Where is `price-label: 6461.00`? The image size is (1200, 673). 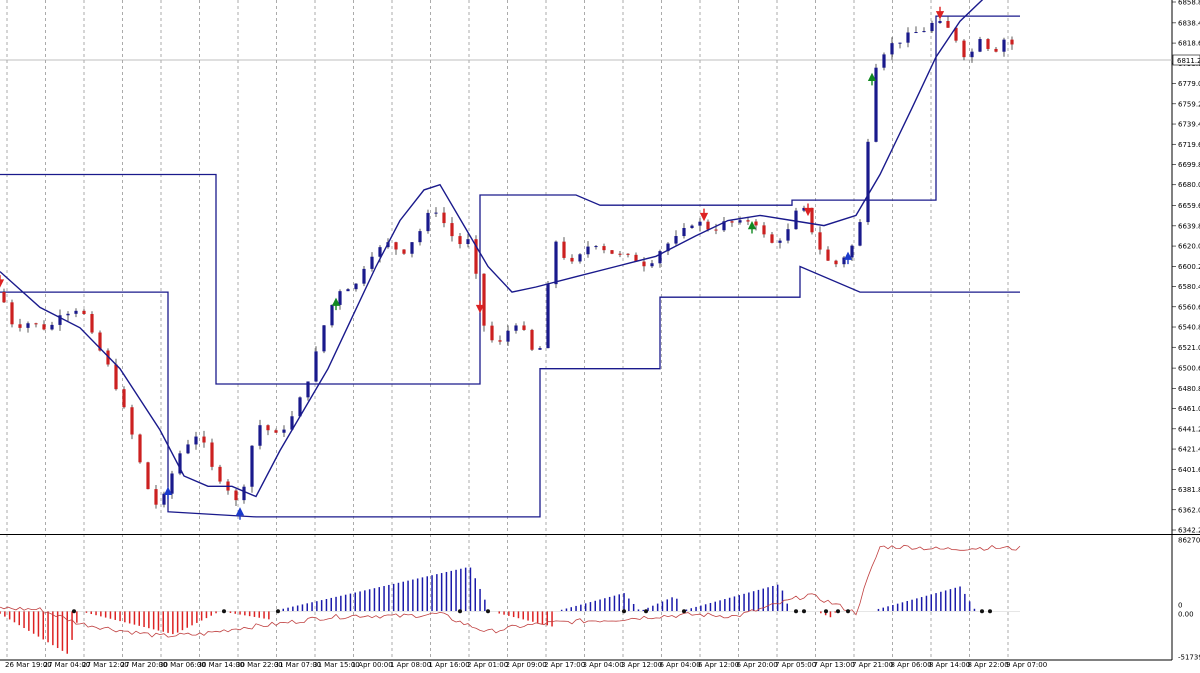 price-label: 6461.00 is located at coordinates (1189, 409).